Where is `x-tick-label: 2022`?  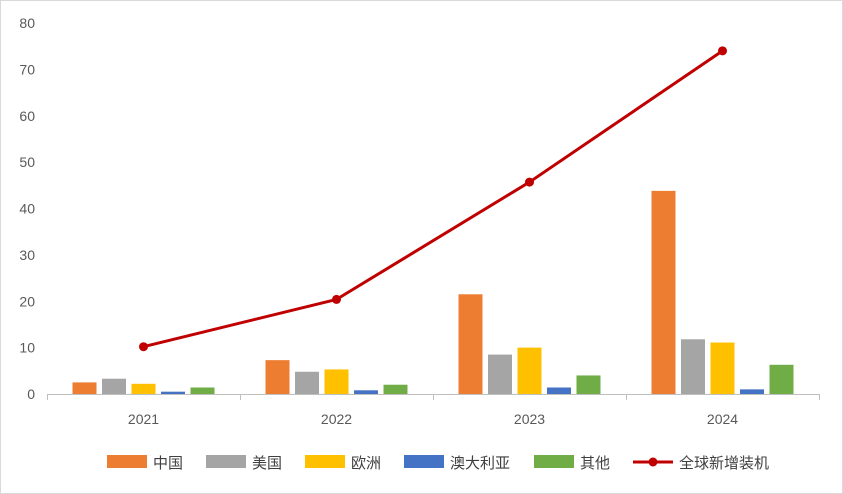
x-tick-label: 2022 is located at coordinates (336, 419).